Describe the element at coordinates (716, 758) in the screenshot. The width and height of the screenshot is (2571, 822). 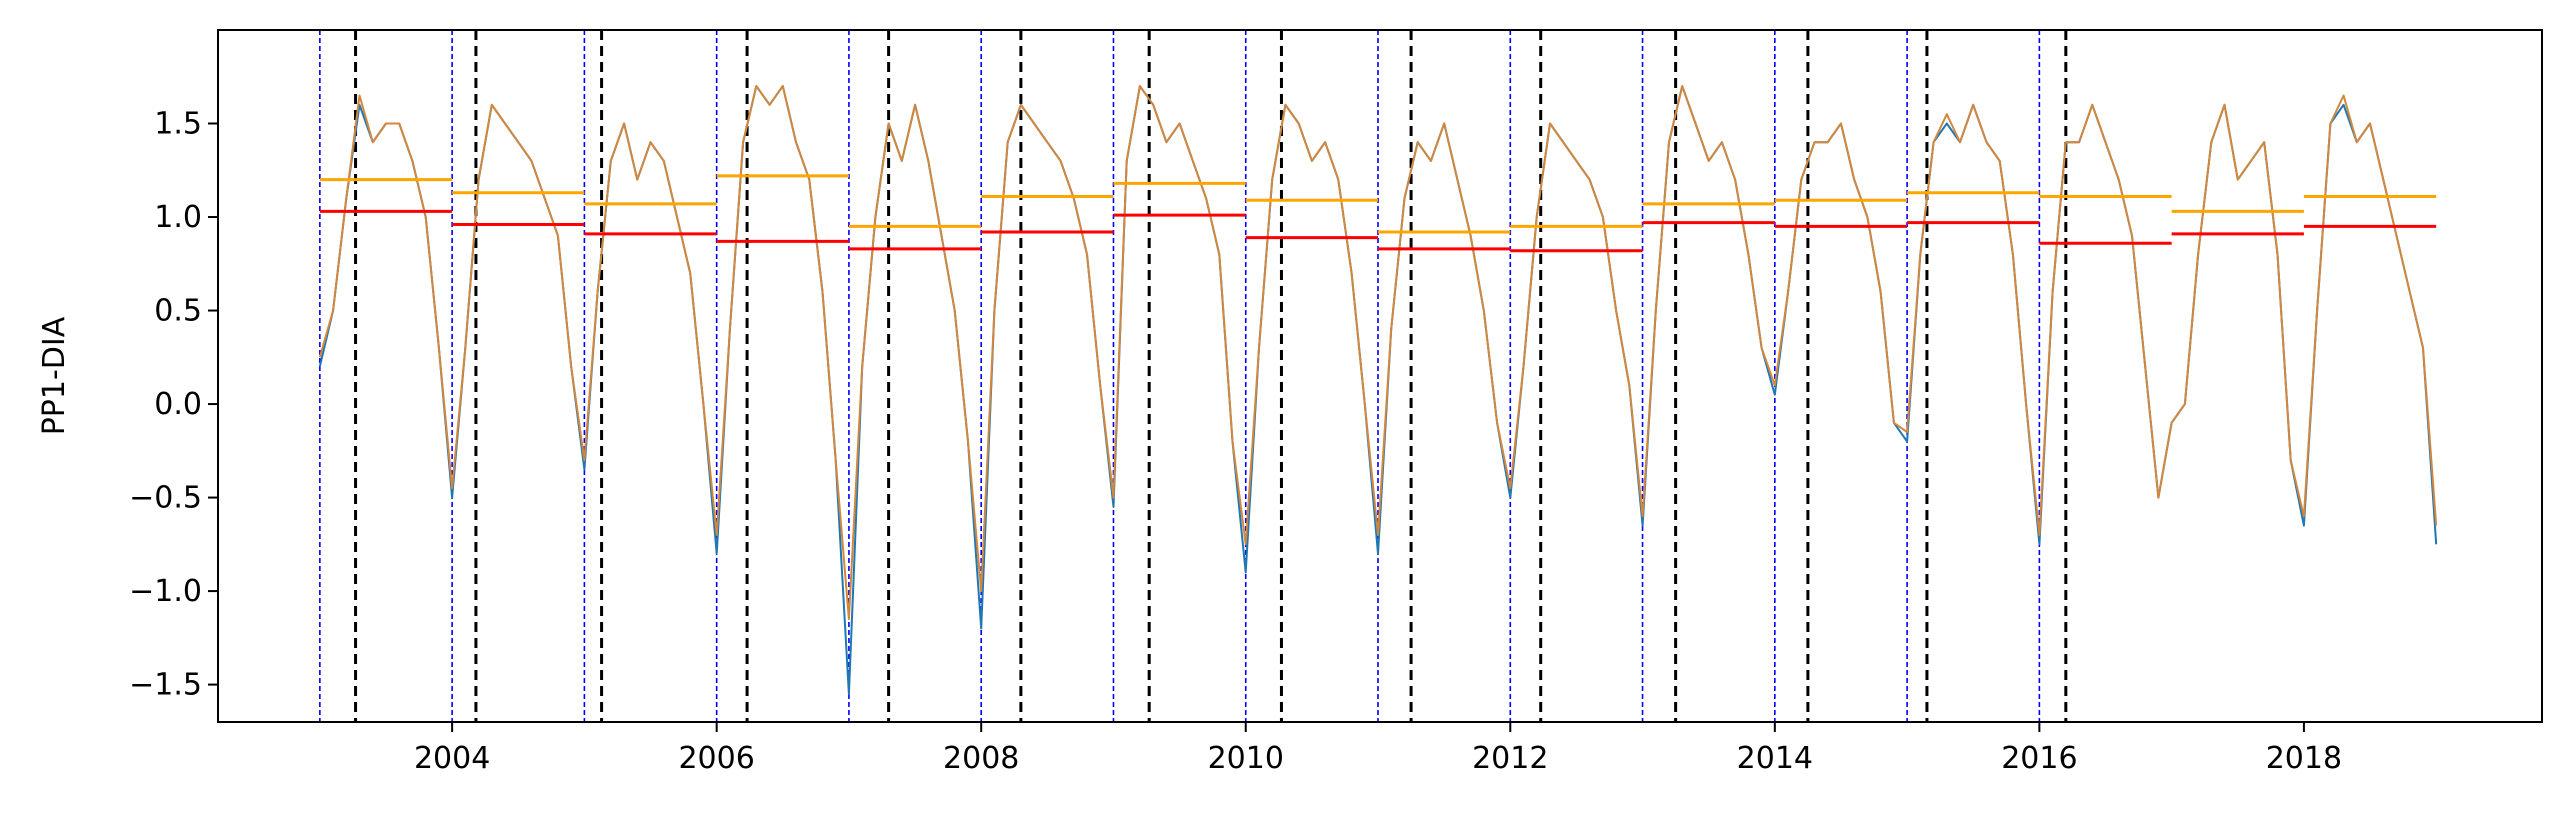
I see `x-tick-label: 2006` at that location.